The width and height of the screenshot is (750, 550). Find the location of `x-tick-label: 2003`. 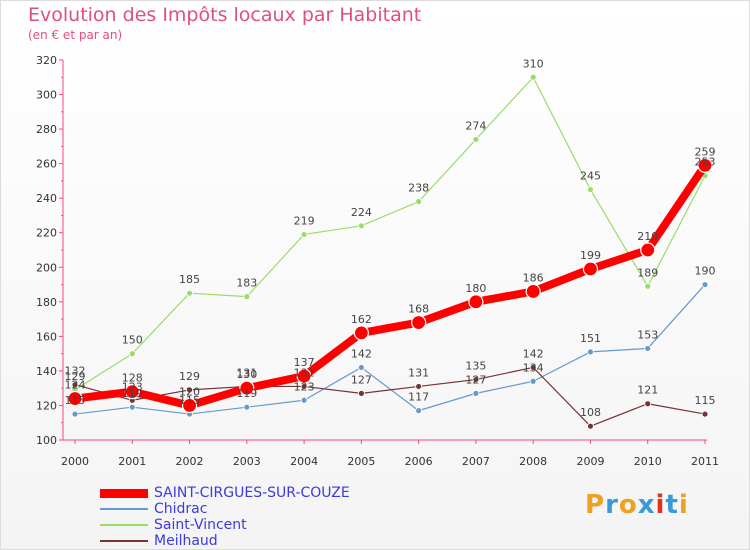

x-tick-label: 2003 is located at coordinates (247, 461).